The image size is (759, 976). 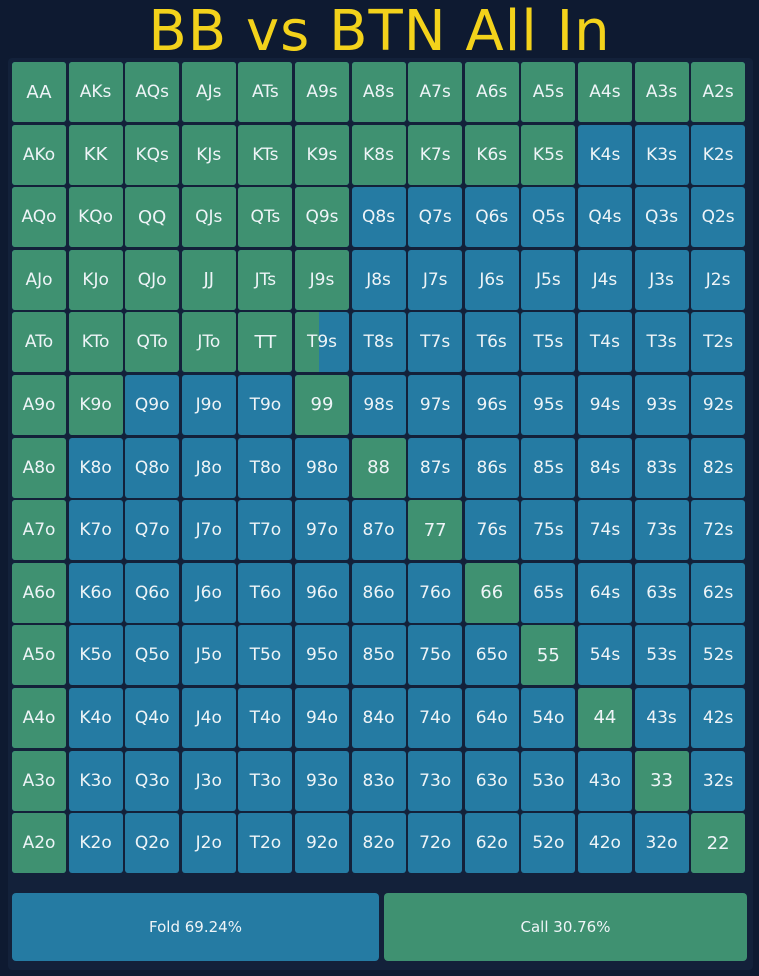 What do you see at coordinates (661, 342) in the screenshot?
I see `hand-cell-t3s: T3s` at bounding box center [661, 342].